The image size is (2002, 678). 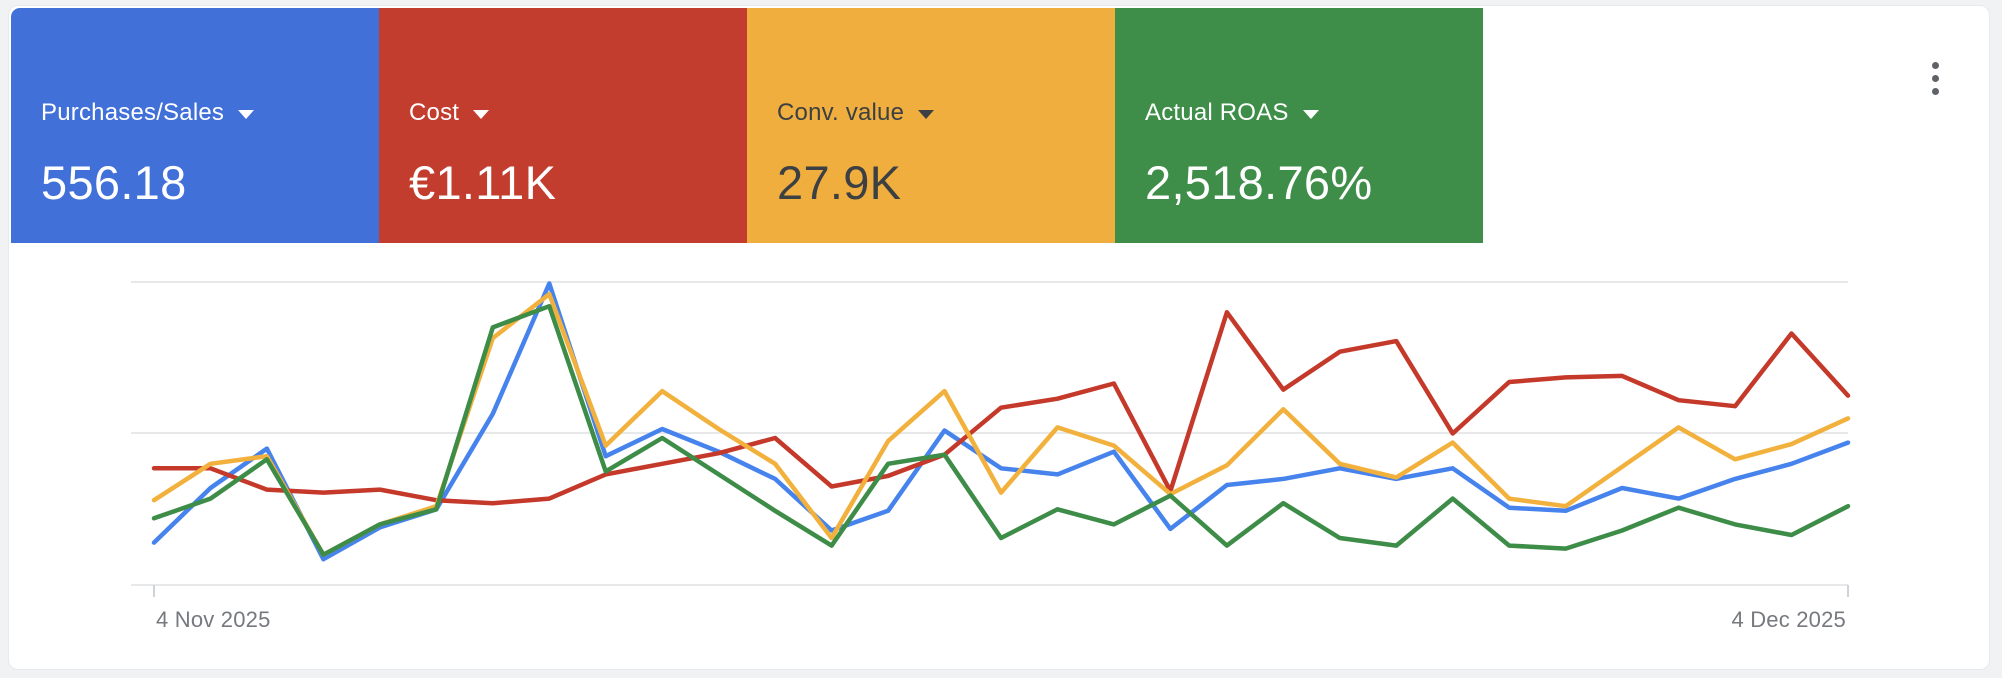 What do you see at coordinates (1299, 125) in the screenshot?
I see `metric-card-actual-roas: Actual ROAS 2,518.76%` at bounding box center [1299, 125].